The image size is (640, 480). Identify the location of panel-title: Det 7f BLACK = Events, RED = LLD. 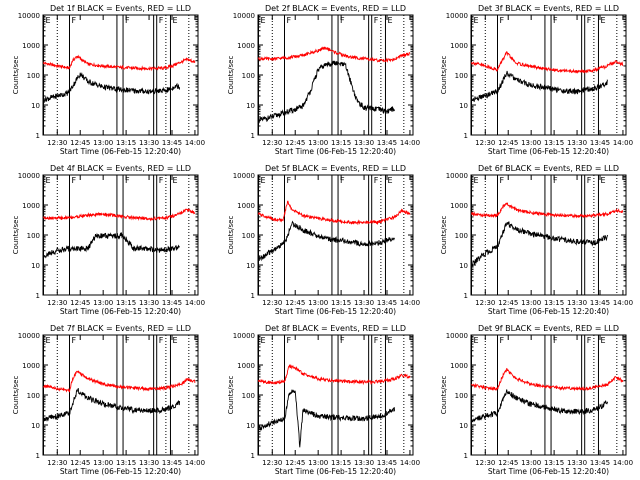
(120, 328).